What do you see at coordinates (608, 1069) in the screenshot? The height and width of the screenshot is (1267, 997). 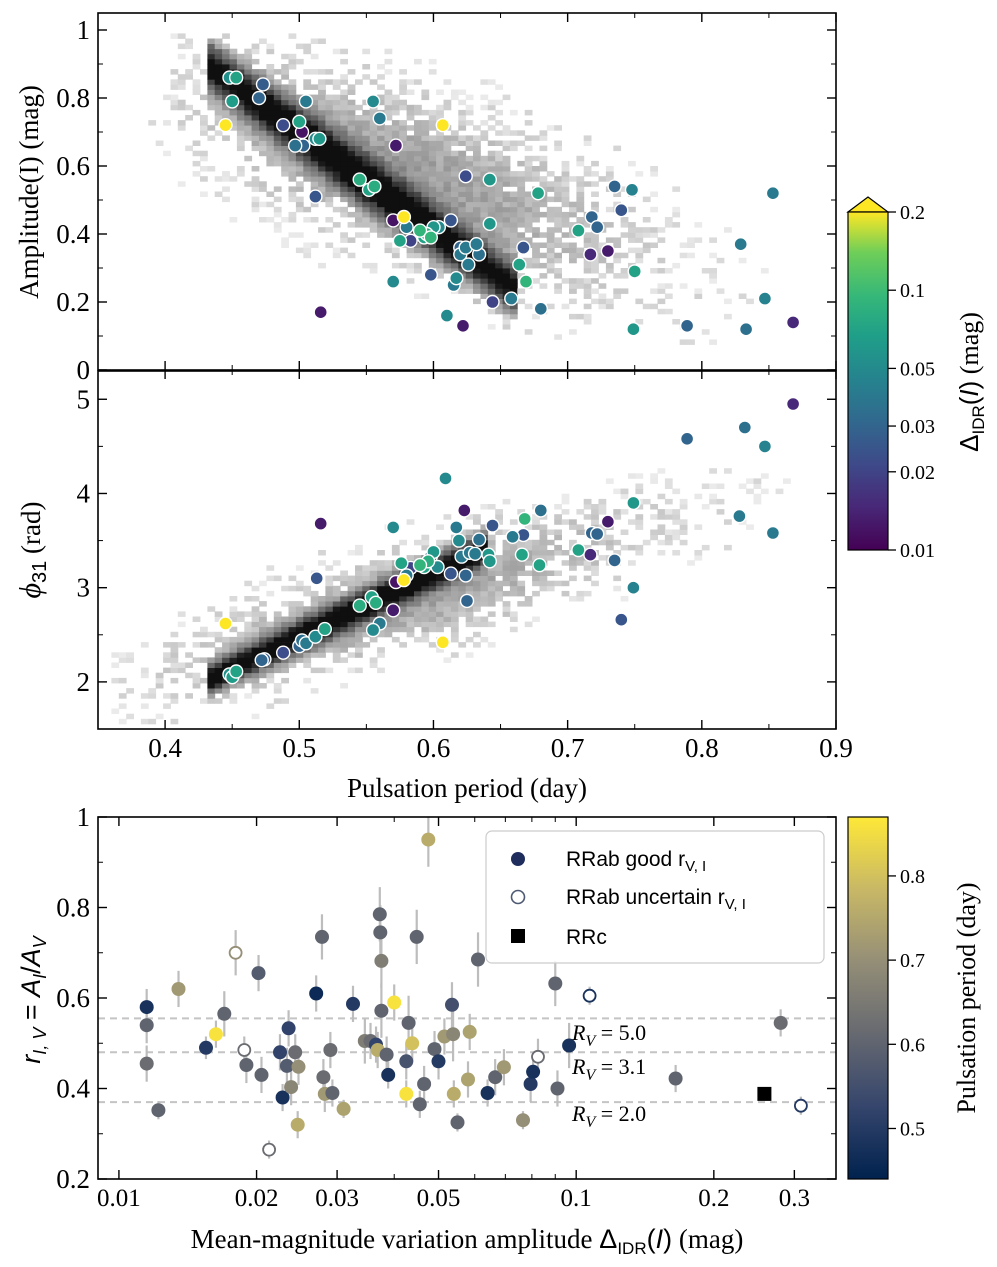 I see `rv-annotation-3: RV = 3.1` at bounding box center [608, 1069].